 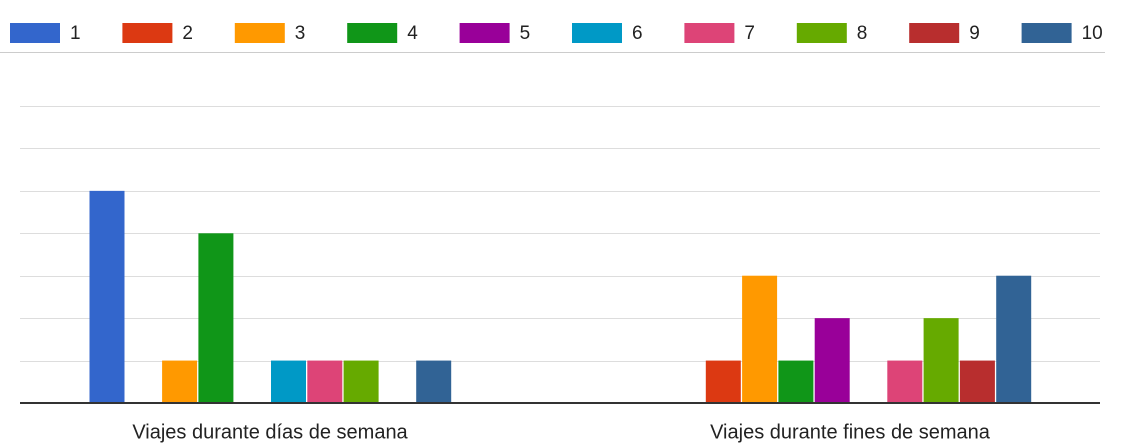 What do you see at coordinates (862, 33) in the screenshot?
I see `legend-label: 8` at bounding box center [862, 33].